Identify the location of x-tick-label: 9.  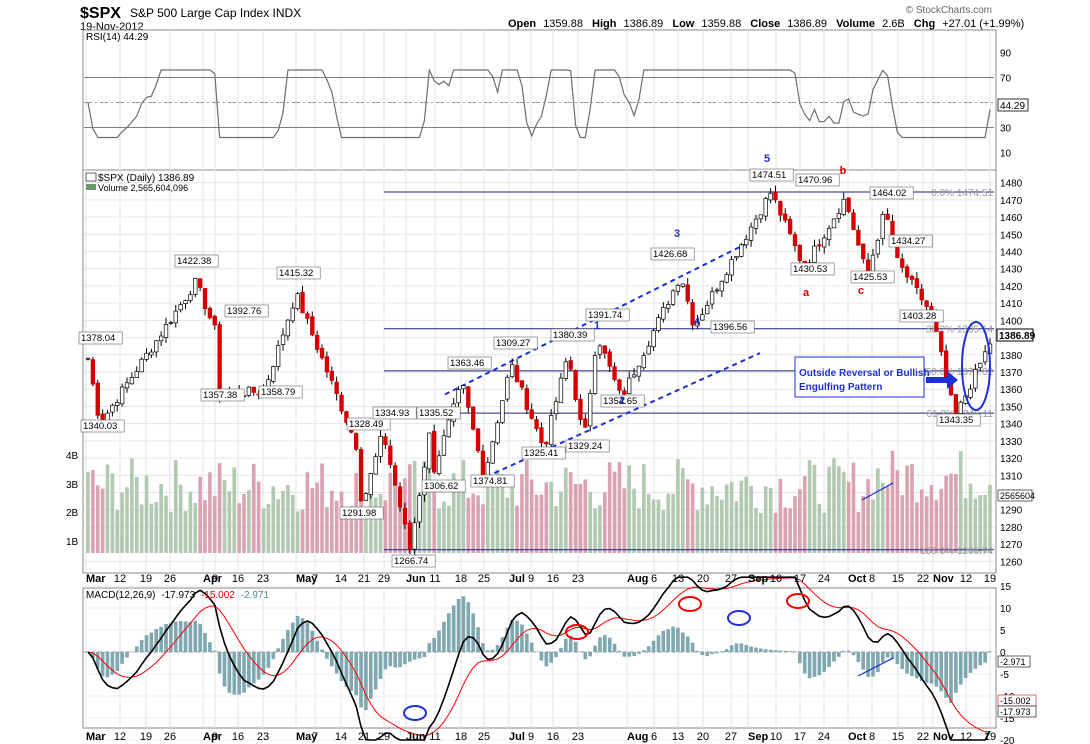
(531, 737).